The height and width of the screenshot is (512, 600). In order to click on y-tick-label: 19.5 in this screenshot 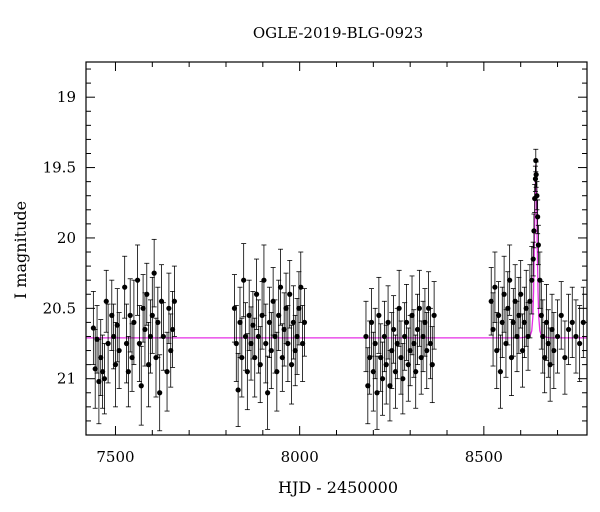, I will do `click(59, 168)`.